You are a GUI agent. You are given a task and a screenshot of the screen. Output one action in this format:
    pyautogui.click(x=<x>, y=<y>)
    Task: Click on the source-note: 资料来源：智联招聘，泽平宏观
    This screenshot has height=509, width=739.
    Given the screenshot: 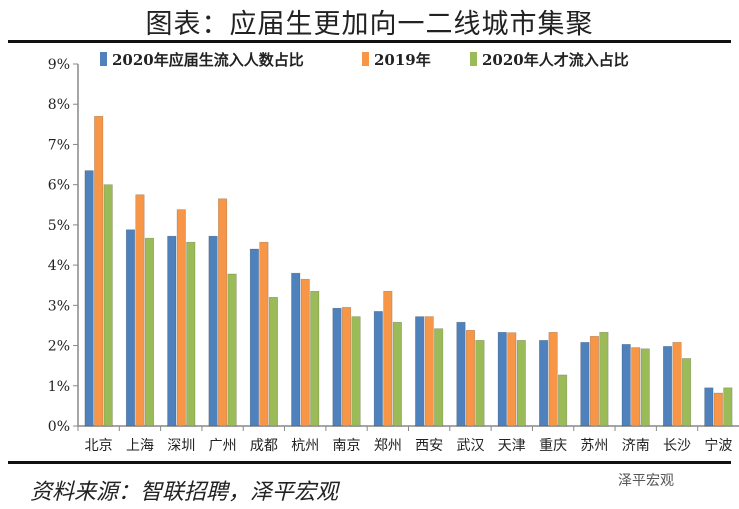 What is the action you would take?
    pyautogui.click(x=184, y=492)
    